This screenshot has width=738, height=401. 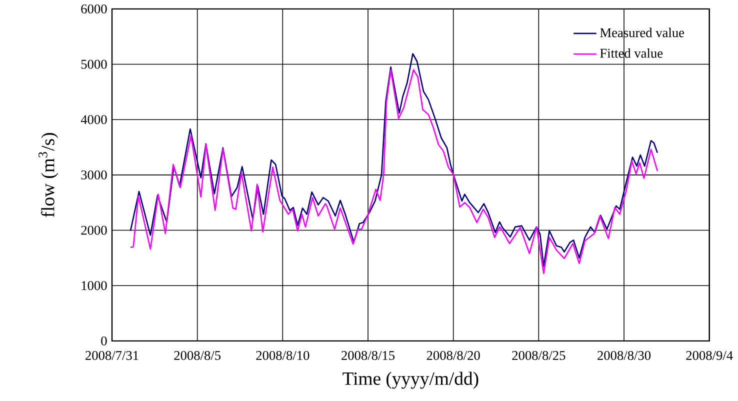 I want to click on x-tick-label: 2008/8/20, so click(x=453, y=355).